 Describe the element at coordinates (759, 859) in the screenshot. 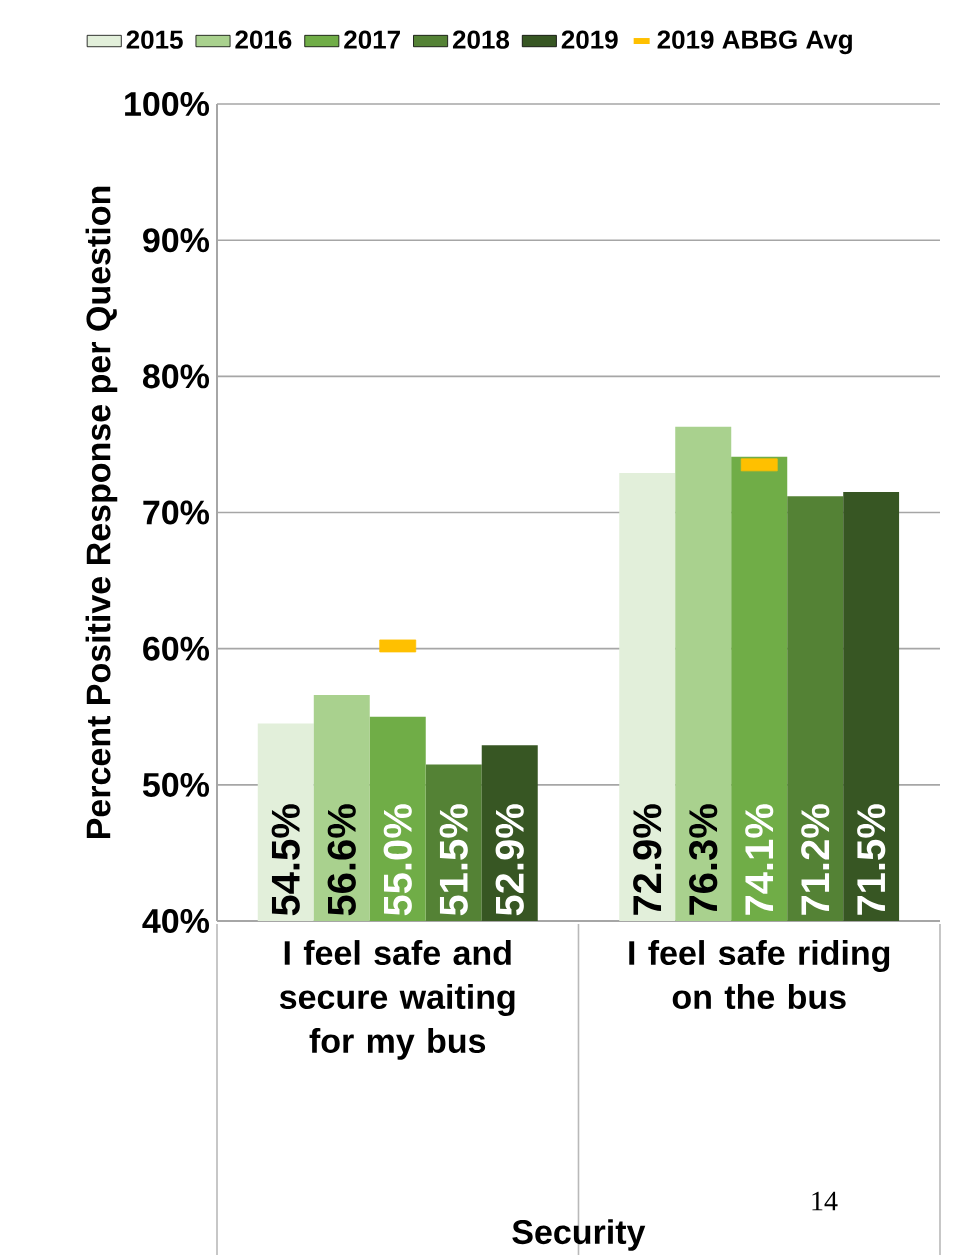

I see `data-label: 74.1%` at that location.